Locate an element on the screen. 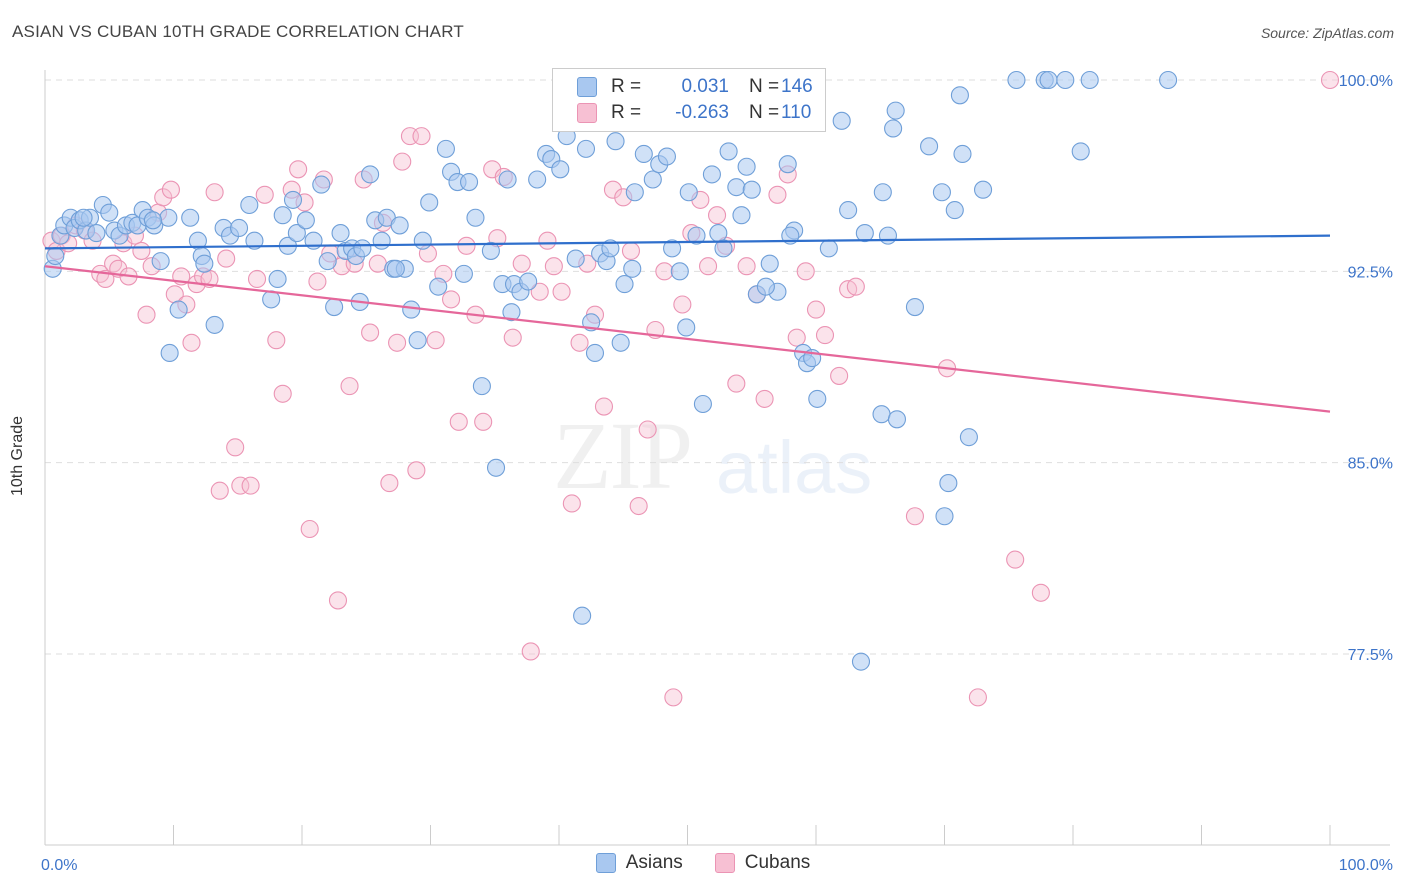 Image resolution: width=1406 pixels, height=892 pixels. source-label: Source: ZipAtlas.com is located at coordinates (1327, 33).